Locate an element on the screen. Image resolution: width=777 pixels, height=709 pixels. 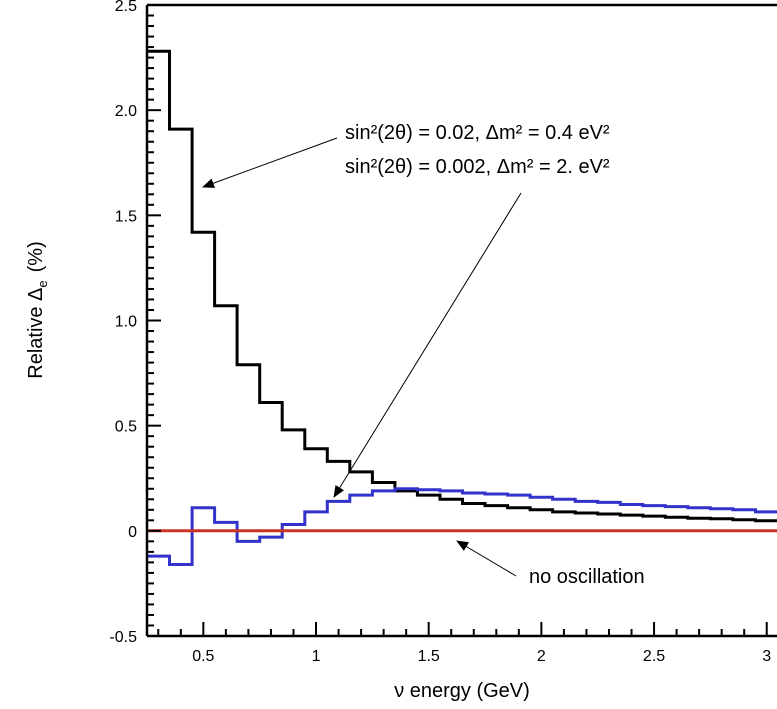
y-axis-title-sub: e is located at coordinates (42, 283).